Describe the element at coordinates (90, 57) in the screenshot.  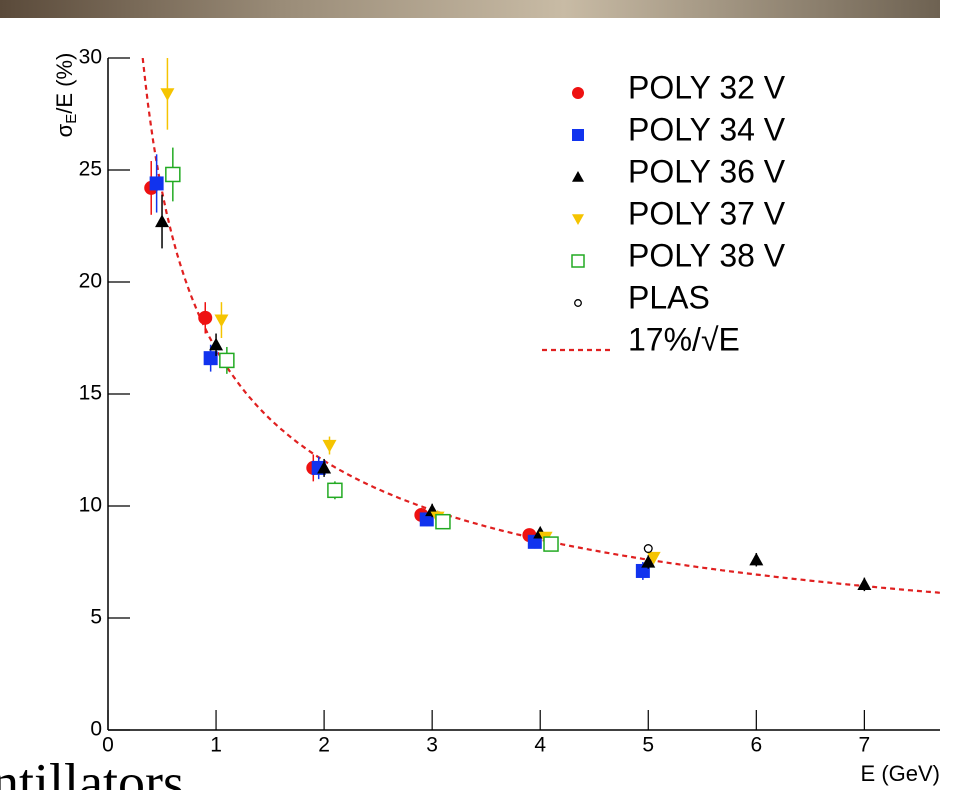
I see `y-tick-label: 30` at that location.